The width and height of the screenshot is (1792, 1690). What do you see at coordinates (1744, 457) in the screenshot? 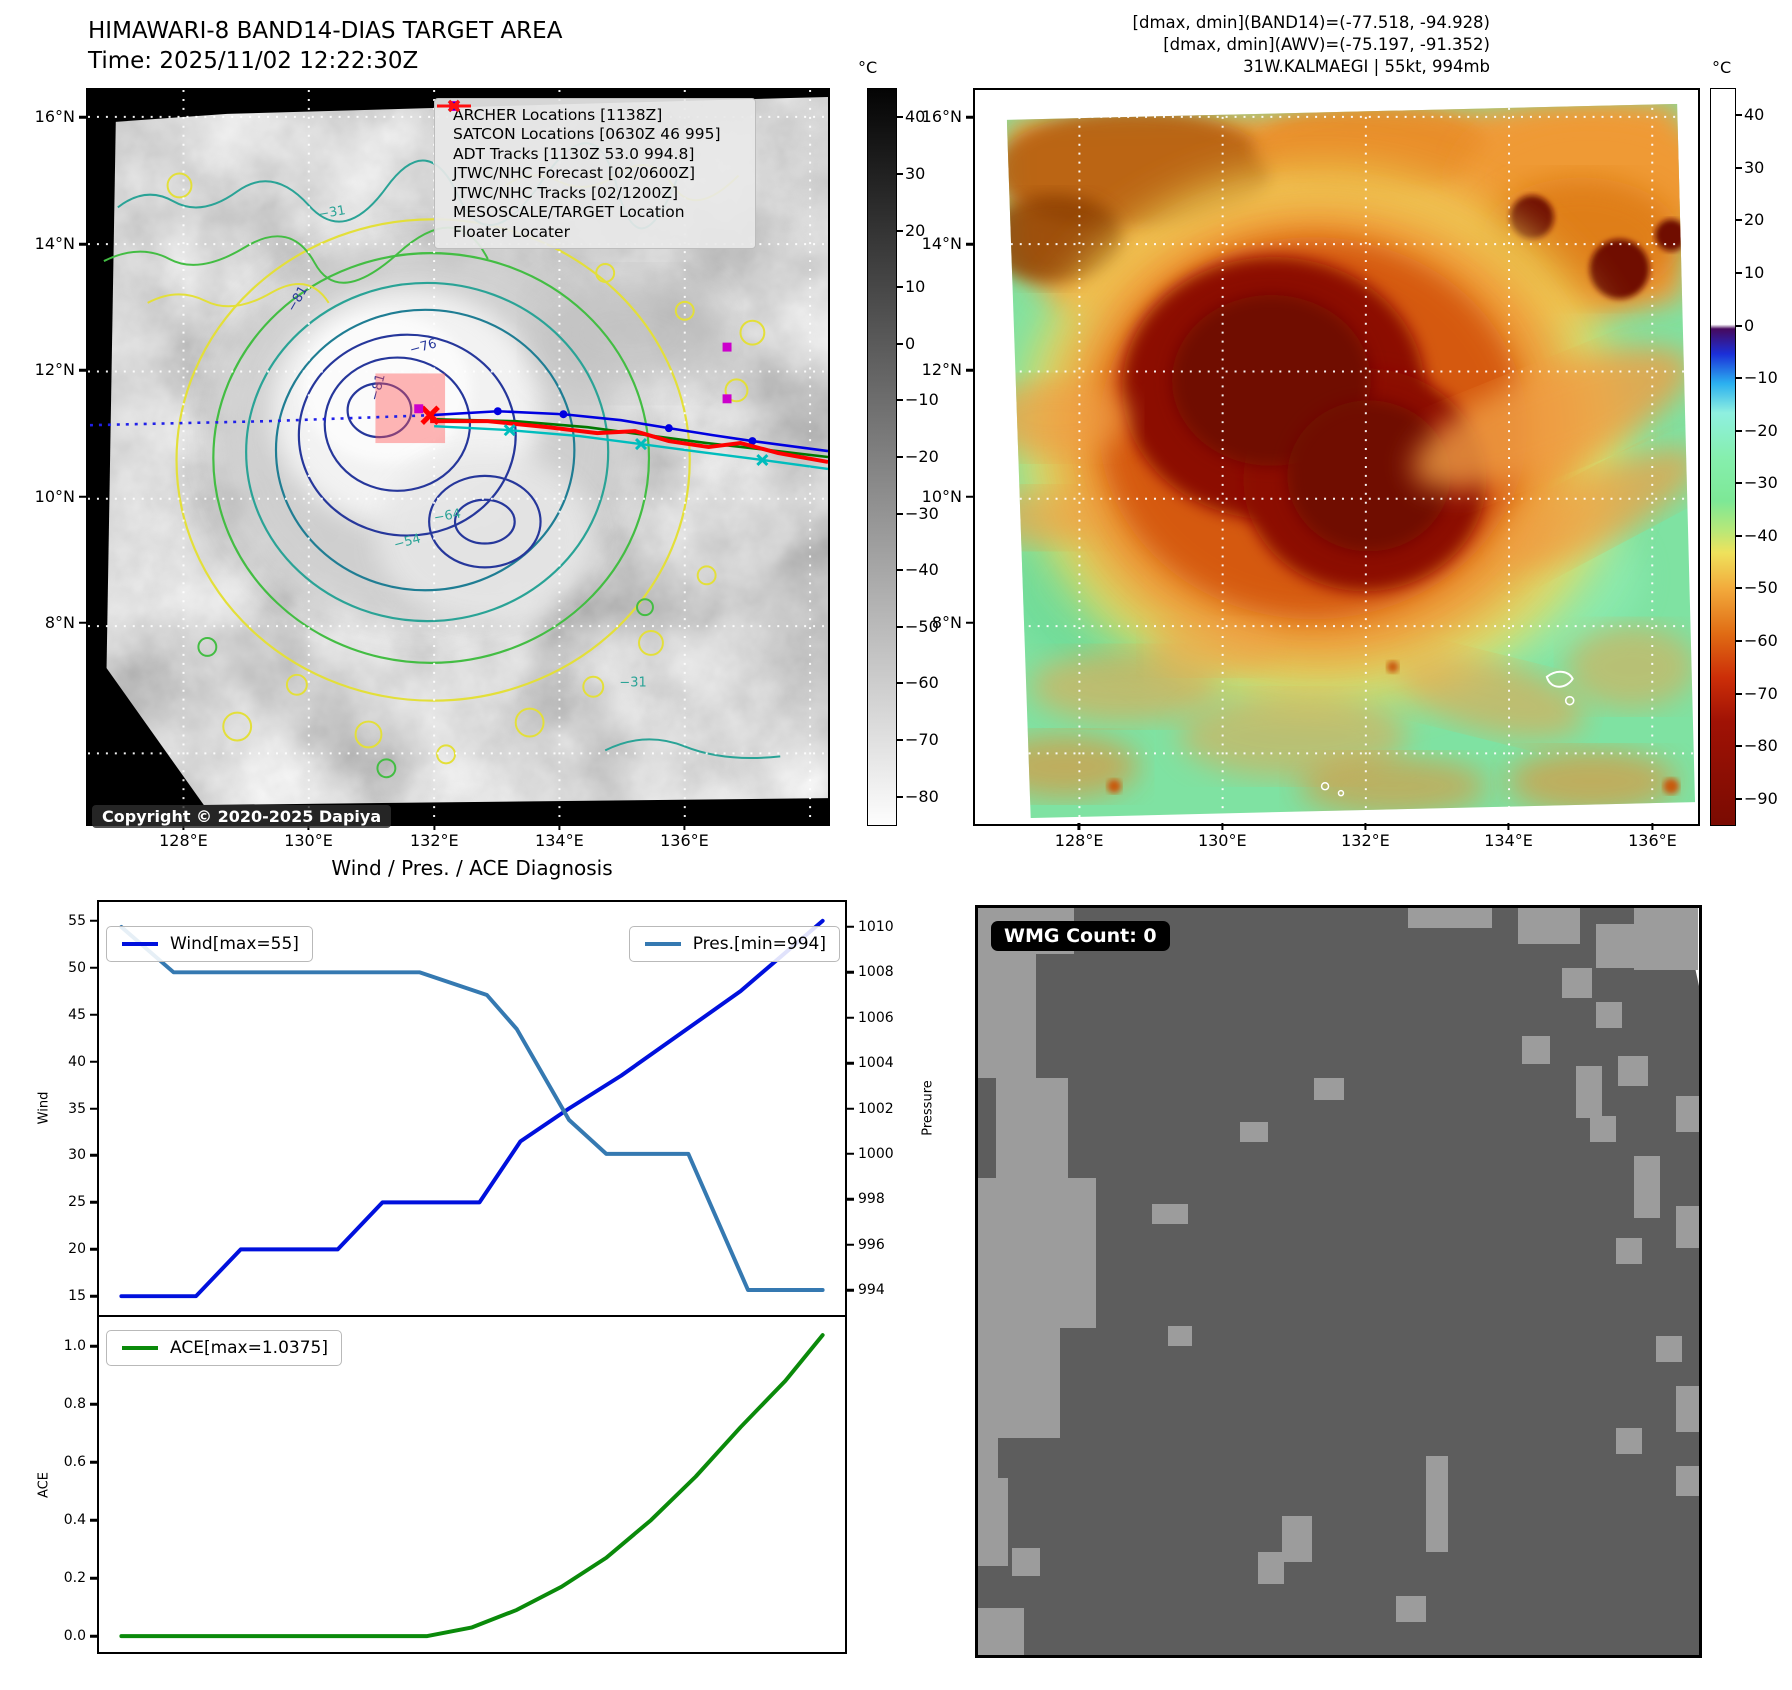
I see `awv-colorbar: 40 30 20 10 0 −10 −20 −30 −40 −50 −60 −70 −80 −90` at bounding box center [1744, 457].